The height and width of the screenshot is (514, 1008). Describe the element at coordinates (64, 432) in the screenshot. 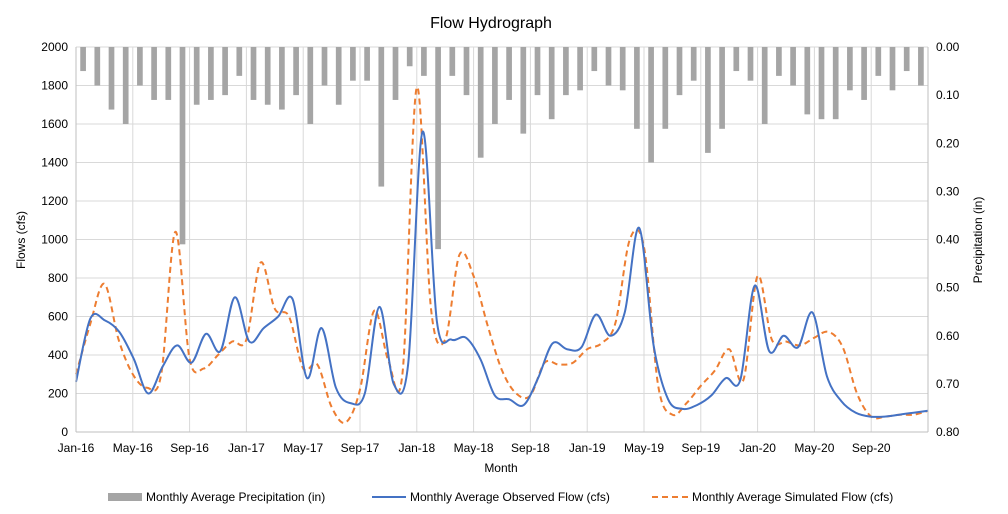

I see `left-tick-label: 0` at that location.